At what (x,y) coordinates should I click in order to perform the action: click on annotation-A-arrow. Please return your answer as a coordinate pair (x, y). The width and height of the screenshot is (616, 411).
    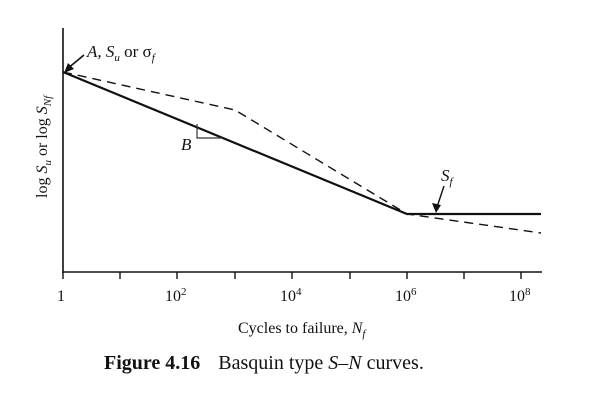
    Looking at the image, I should click on (74, 63).